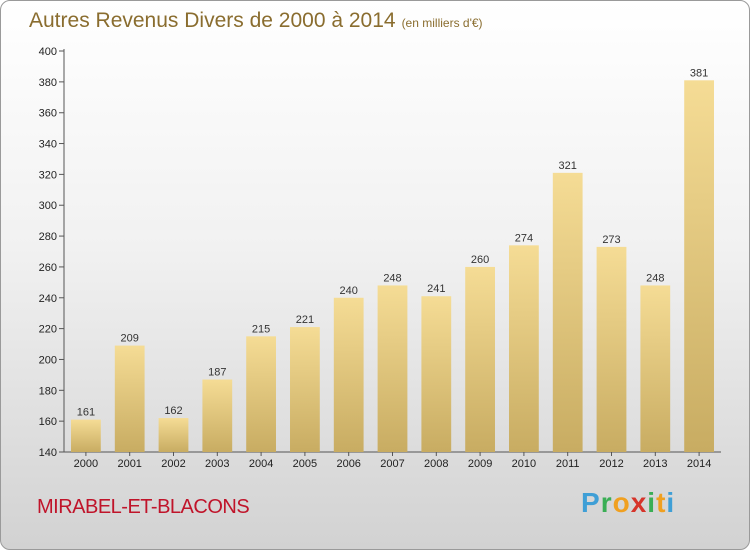 The width and height of the screenshot is (750, 550). I want to click on x-tick-label: 2000, so click(86, 464).